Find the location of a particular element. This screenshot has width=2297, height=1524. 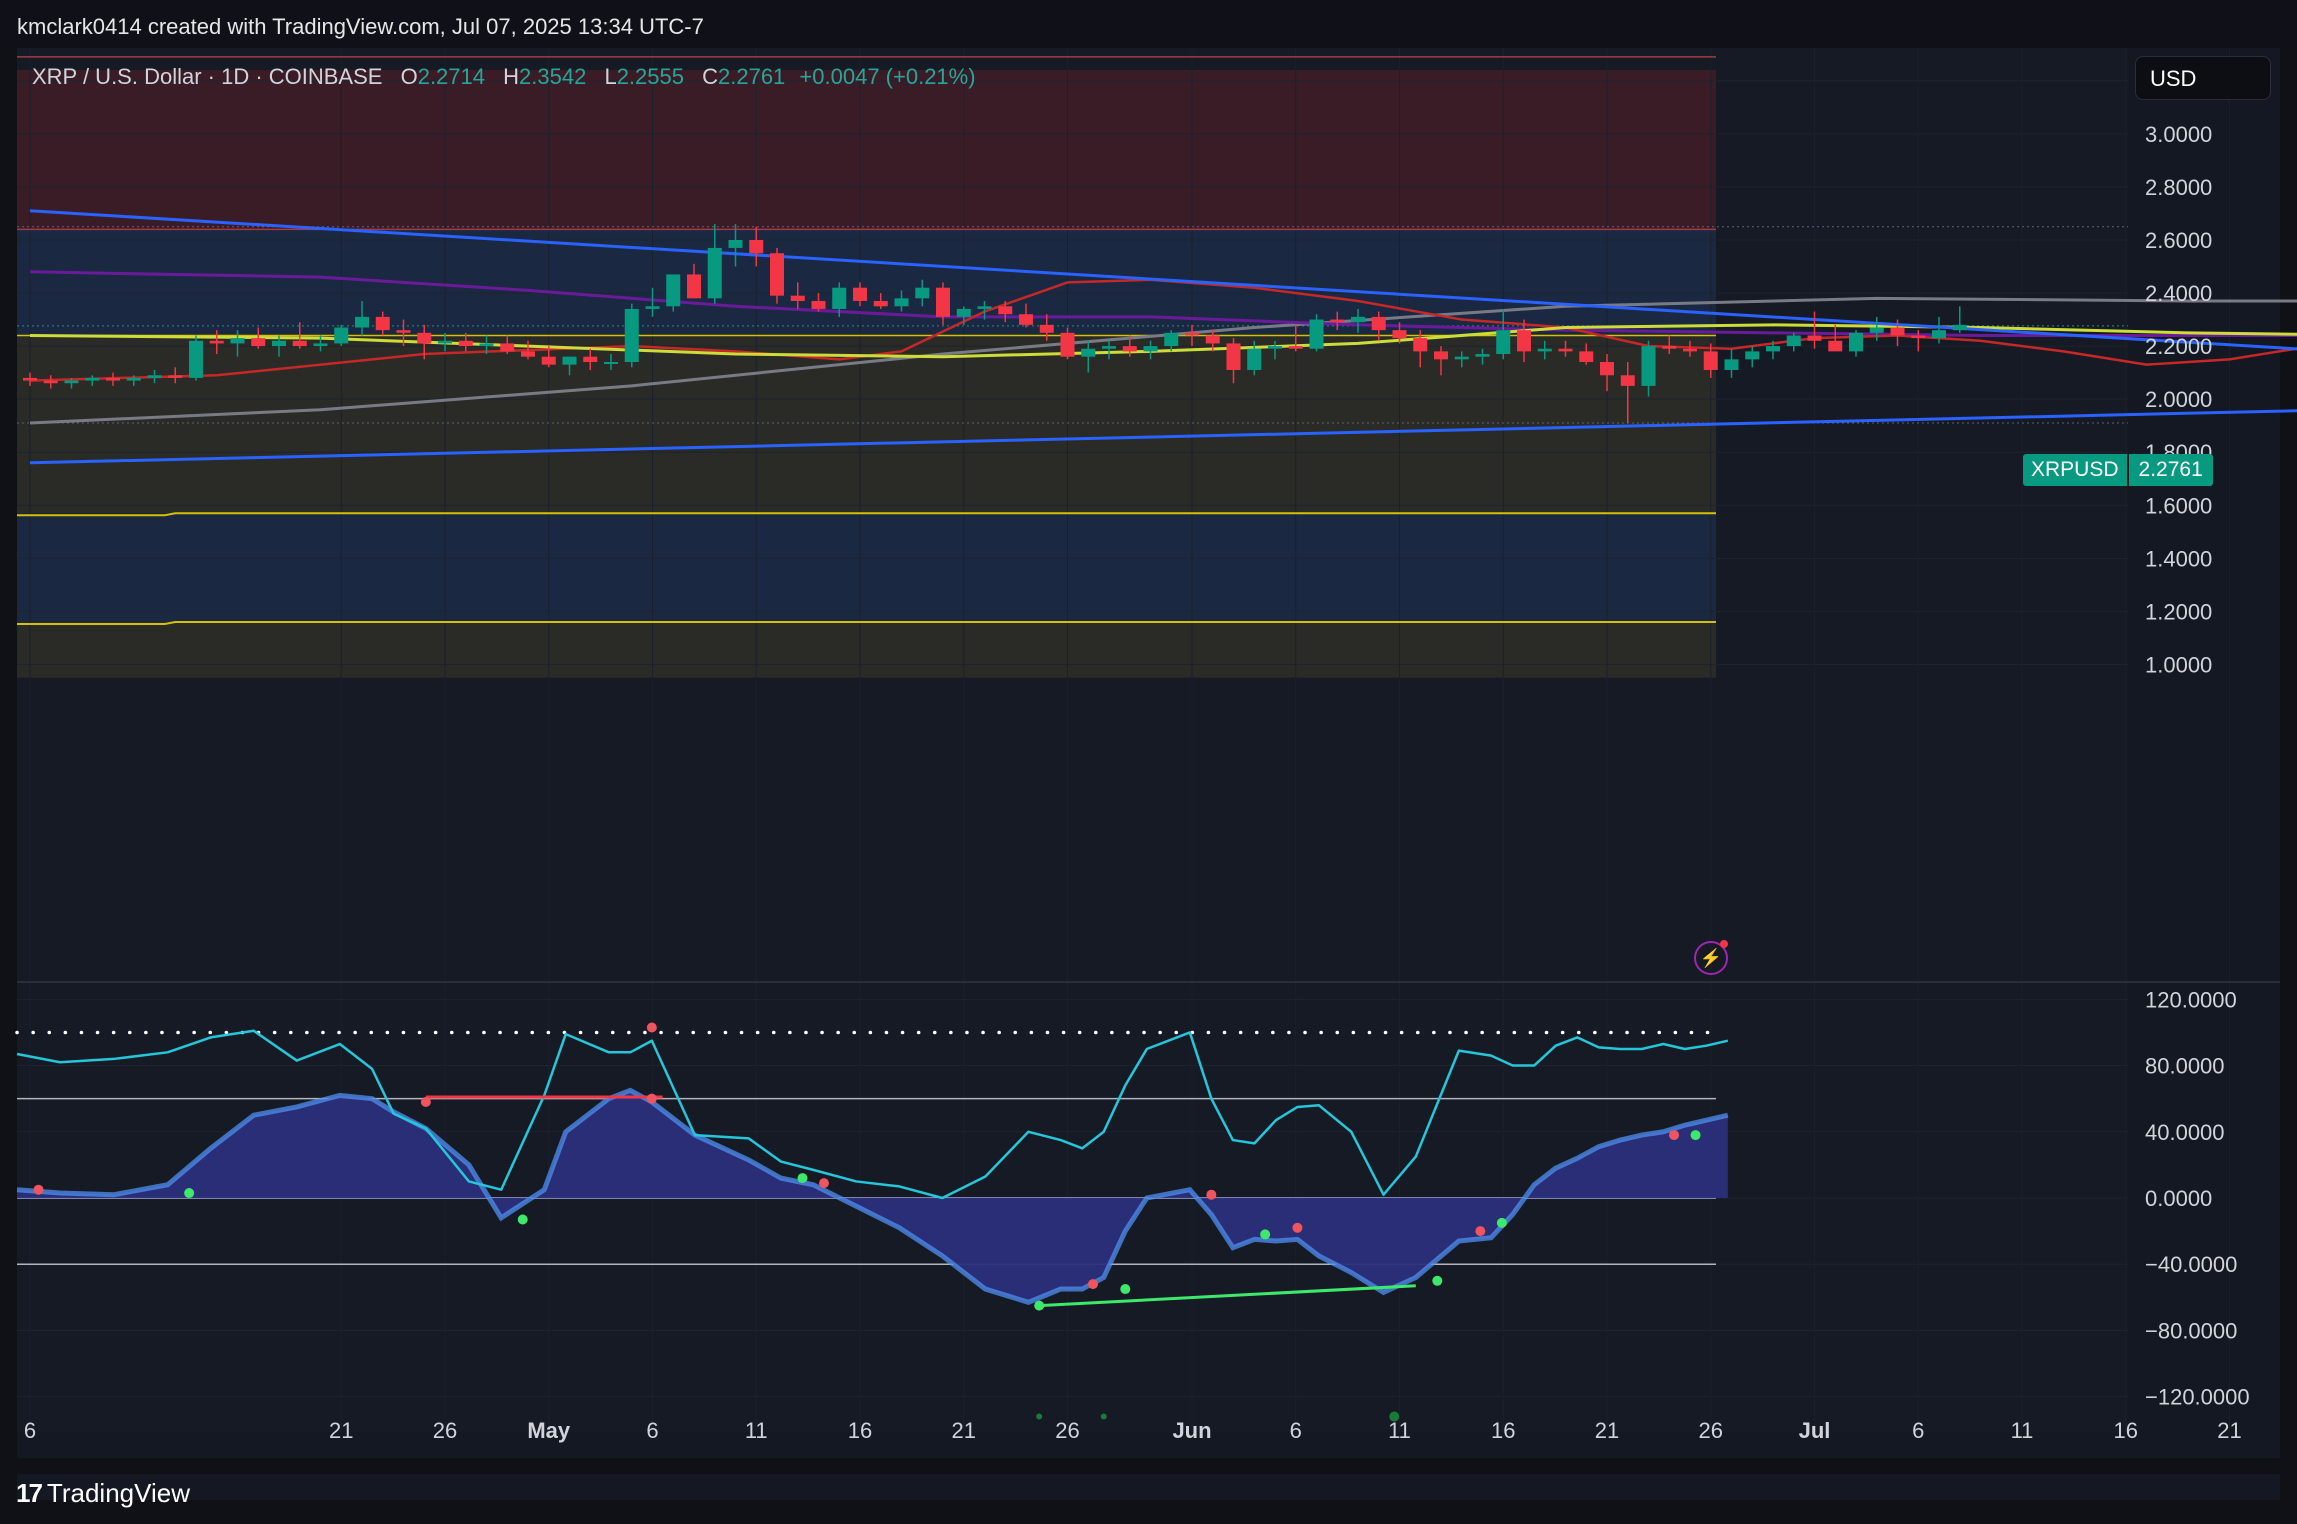

currency-button: USD is located at coordinates (2203, 78).